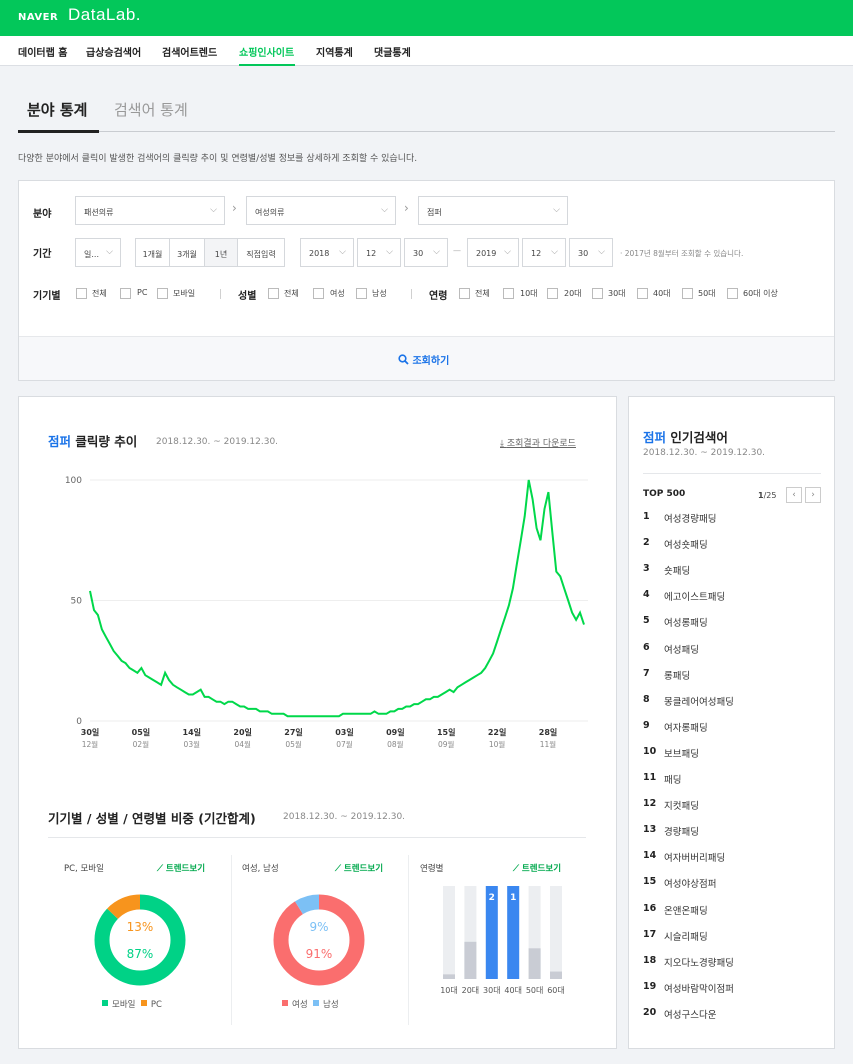 The width and height of the screenshot is (853, 1064). What do you see at coordinates (690, 1015) in the screenshot?
I see `rank-keyword: 여성구스다운` at bounding box center [690, 1015].